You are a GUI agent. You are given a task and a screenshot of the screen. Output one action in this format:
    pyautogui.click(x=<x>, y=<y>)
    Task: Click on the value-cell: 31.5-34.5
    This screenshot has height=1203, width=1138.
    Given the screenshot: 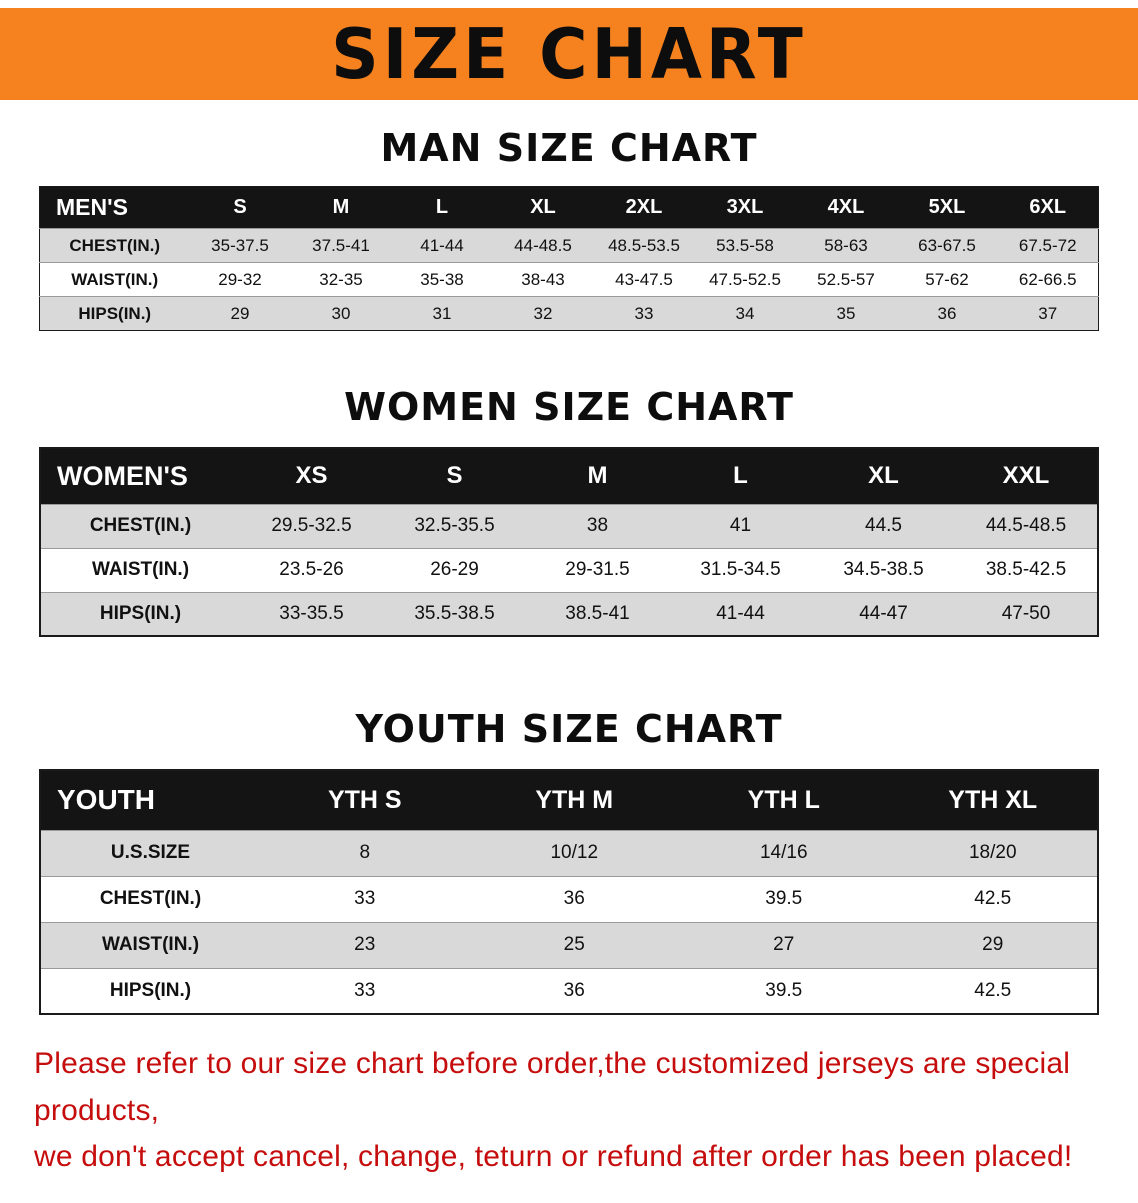 What is the action you would take?
    pyautogui.click(x=740, y=569)
    